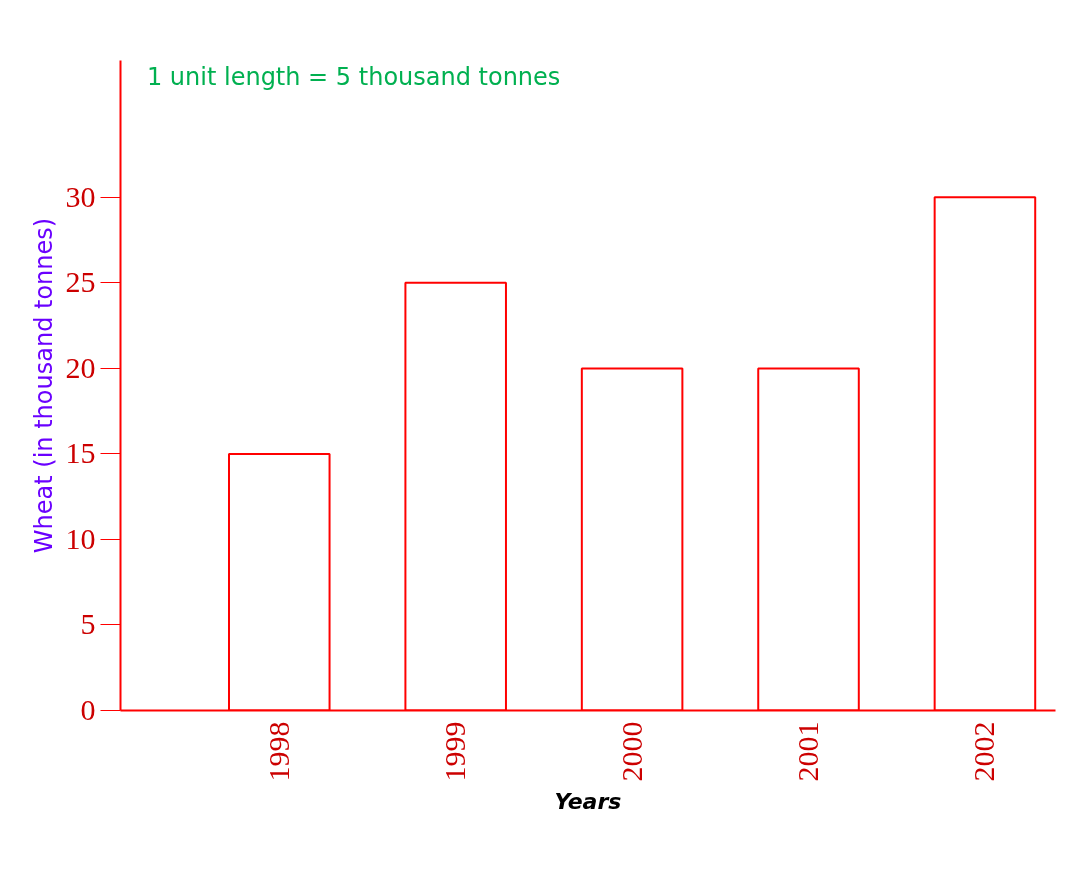 The width and height of the screenshot is (1072, 875). What do you see at coordinates (588, 802) in the screenshot?
I see `x-axis-title: Years` at bounding box center [588, 802].